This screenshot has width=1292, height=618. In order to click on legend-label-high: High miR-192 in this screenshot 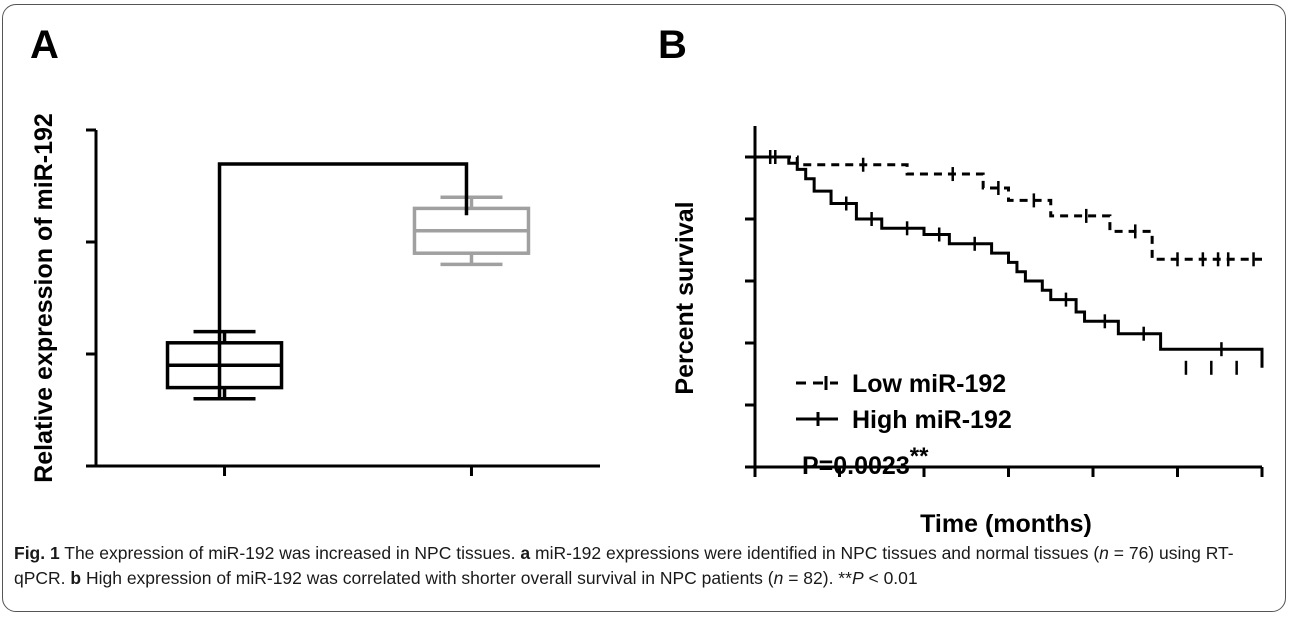, I will do `click(932, 420)`.